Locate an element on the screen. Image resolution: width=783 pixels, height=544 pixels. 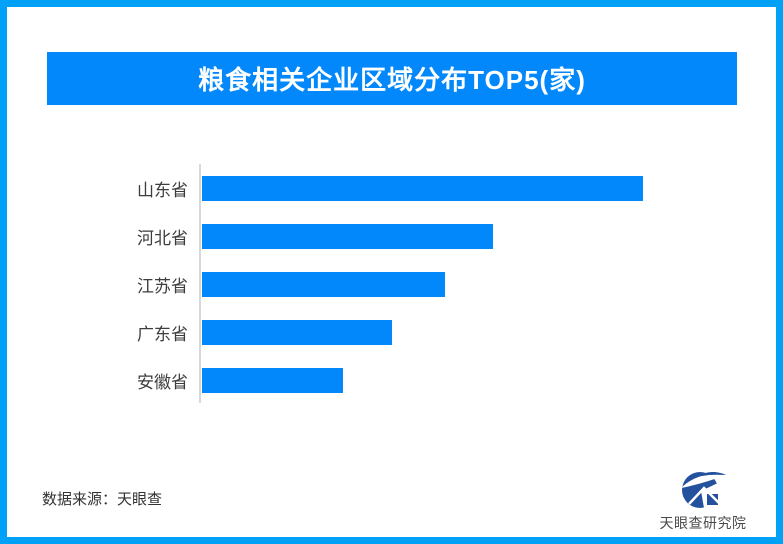
bar-row: 山东省 is located at coordinates (390, 188).